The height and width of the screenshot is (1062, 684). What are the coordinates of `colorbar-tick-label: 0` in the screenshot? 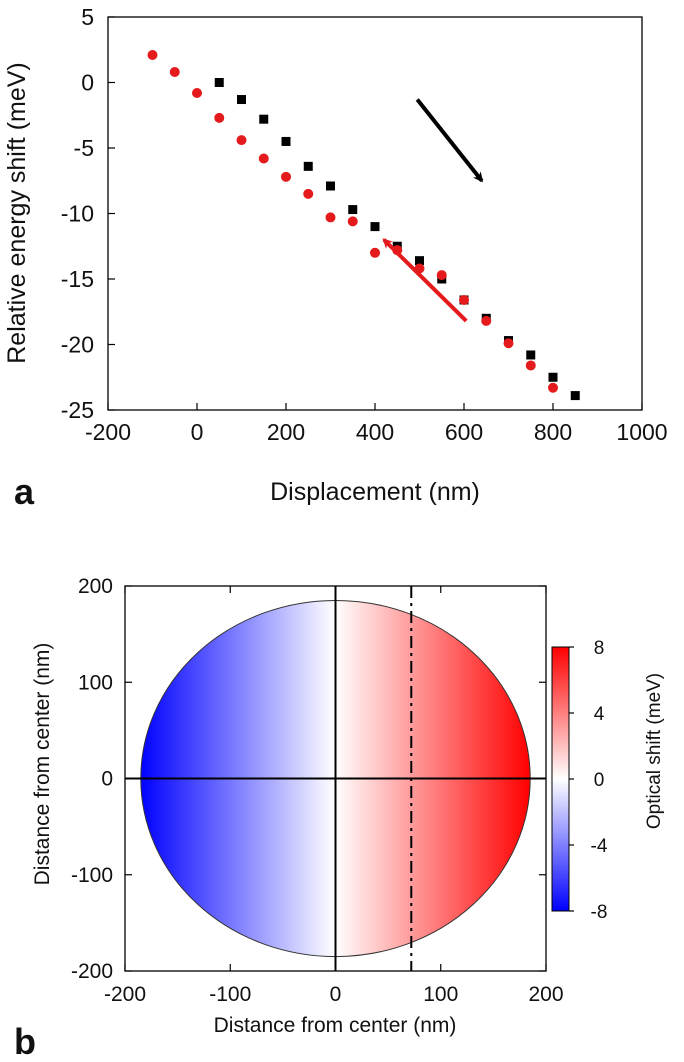 It's located at (599, 780).